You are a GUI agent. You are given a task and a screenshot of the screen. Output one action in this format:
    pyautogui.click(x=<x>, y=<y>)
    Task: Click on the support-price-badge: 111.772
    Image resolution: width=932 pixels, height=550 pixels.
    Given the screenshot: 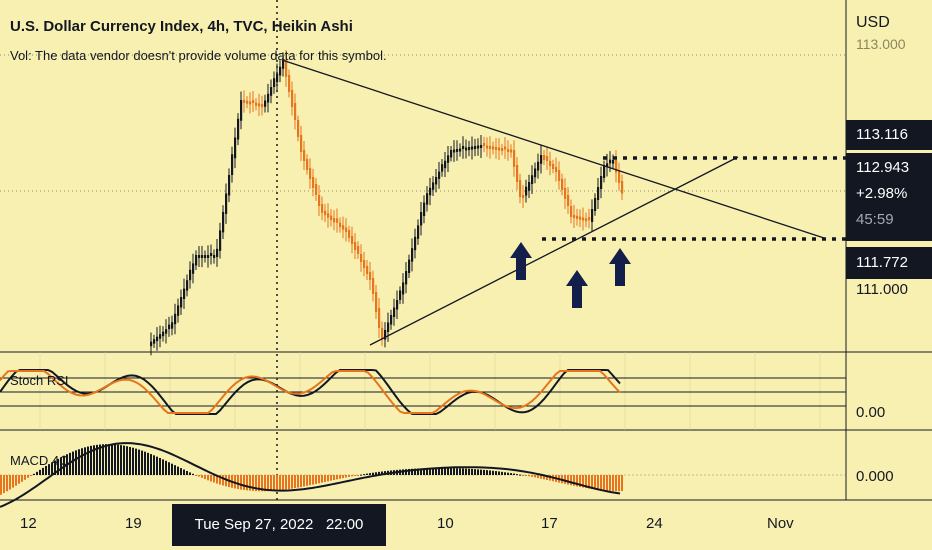 What is the action you would take?
    pyautogui.click(x=889, y=263)
    